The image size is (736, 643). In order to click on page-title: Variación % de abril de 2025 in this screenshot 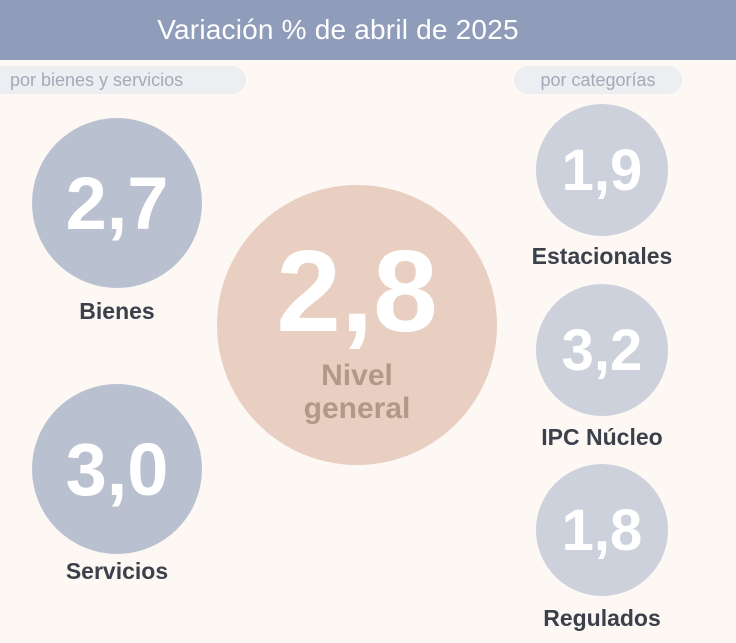, I will do `click(338, 29)`.